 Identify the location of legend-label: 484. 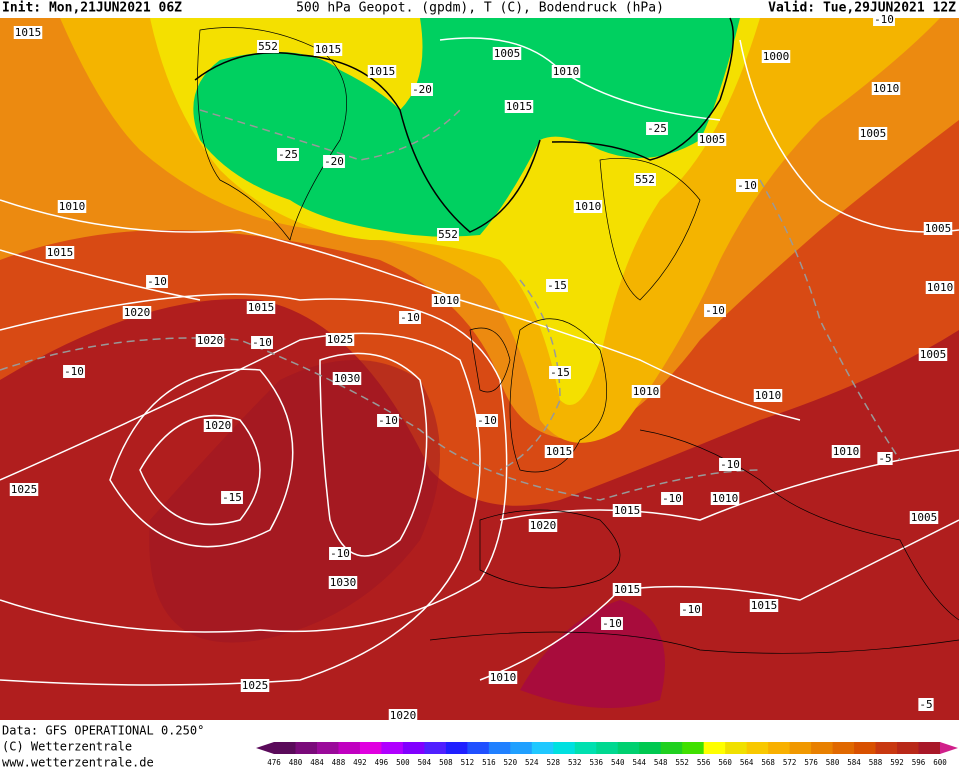
(317, 762).